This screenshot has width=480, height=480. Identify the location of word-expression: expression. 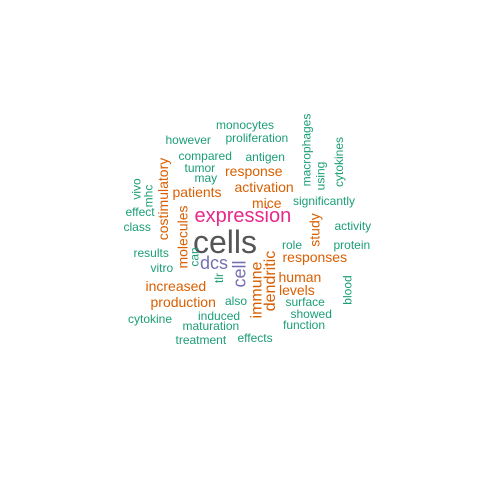
(243, 216).